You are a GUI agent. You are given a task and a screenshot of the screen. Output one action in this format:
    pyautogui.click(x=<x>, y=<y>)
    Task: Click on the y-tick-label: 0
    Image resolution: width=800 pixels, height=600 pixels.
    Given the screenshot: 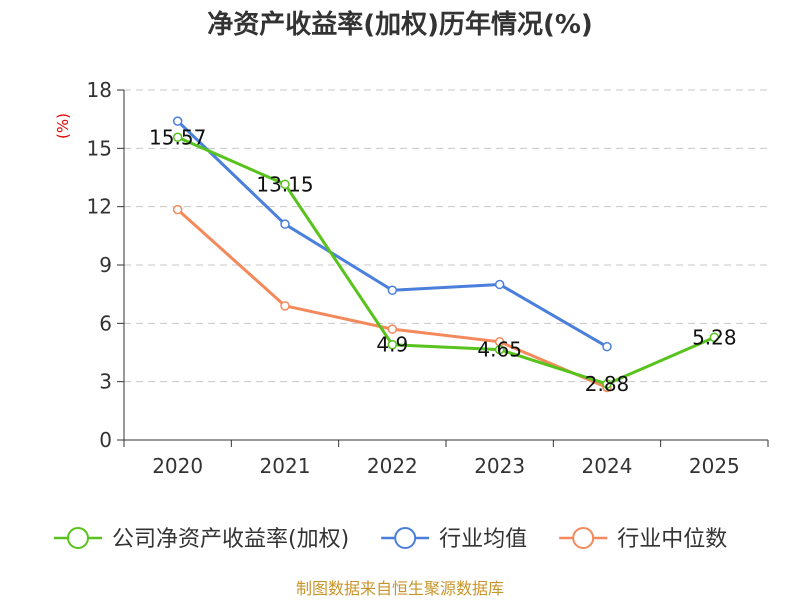 What is the action you would take?
    pyautogui.click(x=105, y=440)
    